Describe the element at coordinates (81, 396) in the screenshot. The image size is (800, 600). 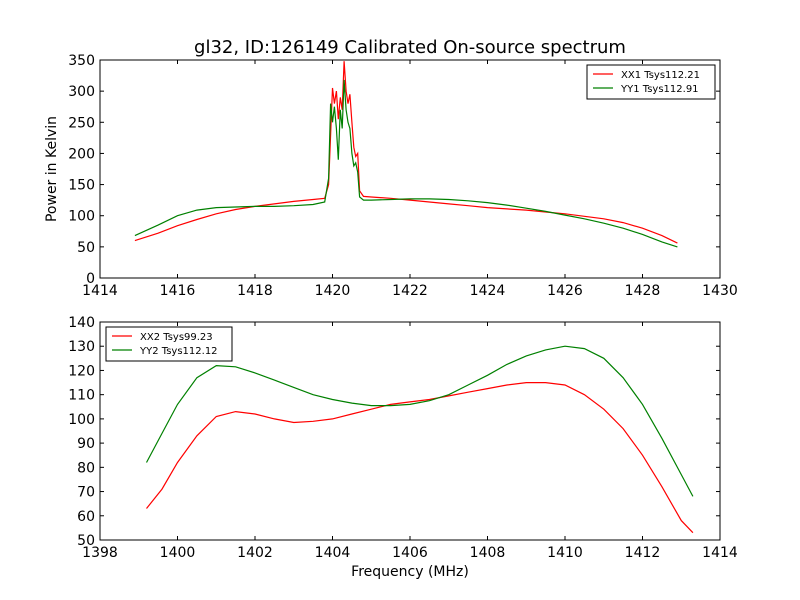
I see `y-tick-label: 110` at that location.